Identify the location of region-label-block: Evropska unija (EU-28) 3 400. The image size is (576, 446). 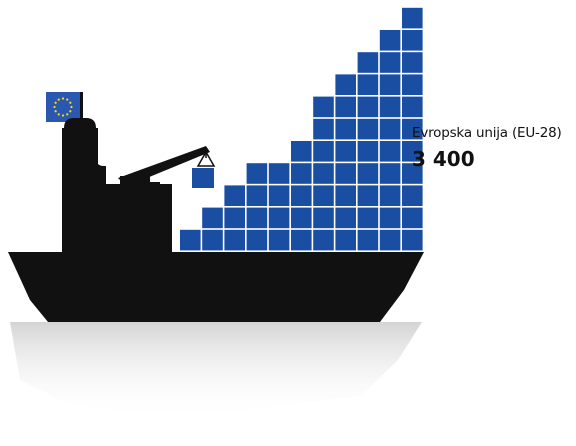
(487, 148).